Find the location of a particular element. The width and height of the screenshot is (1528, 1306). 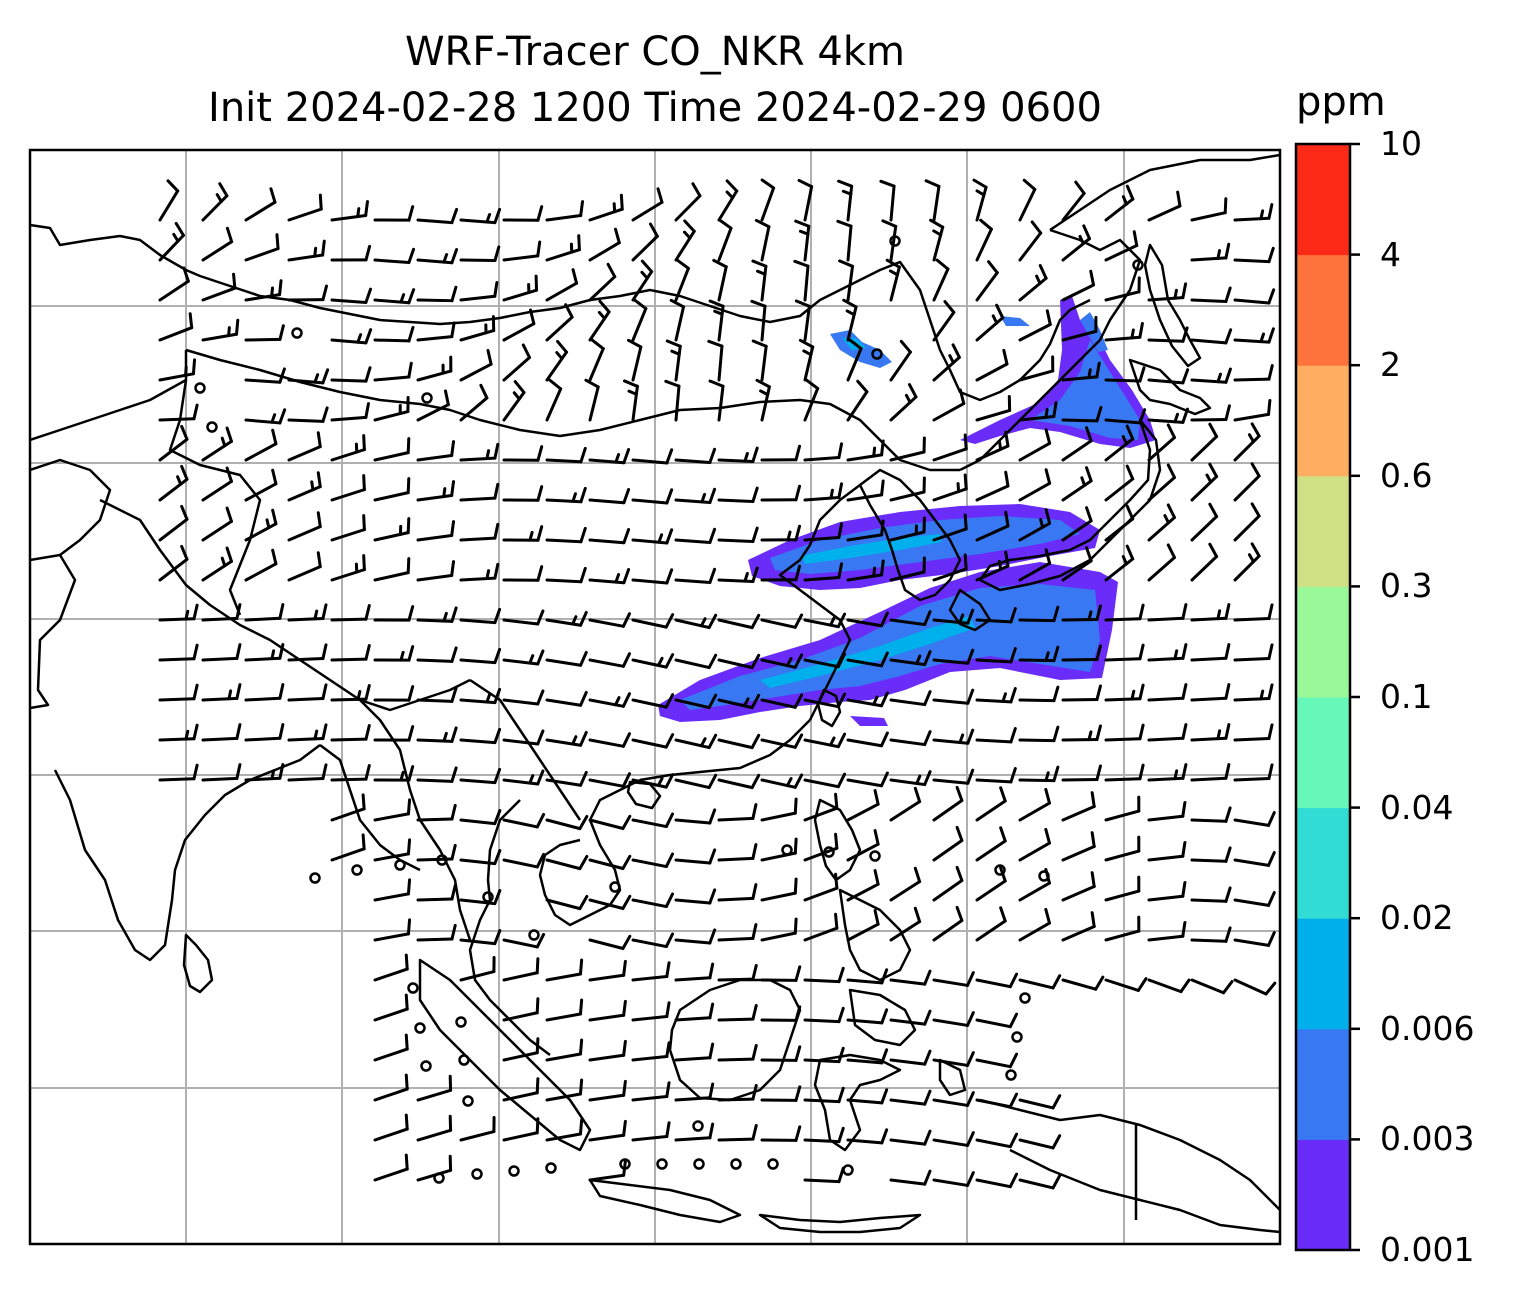

border-mongolia-china is located at coordinates (572, 410).